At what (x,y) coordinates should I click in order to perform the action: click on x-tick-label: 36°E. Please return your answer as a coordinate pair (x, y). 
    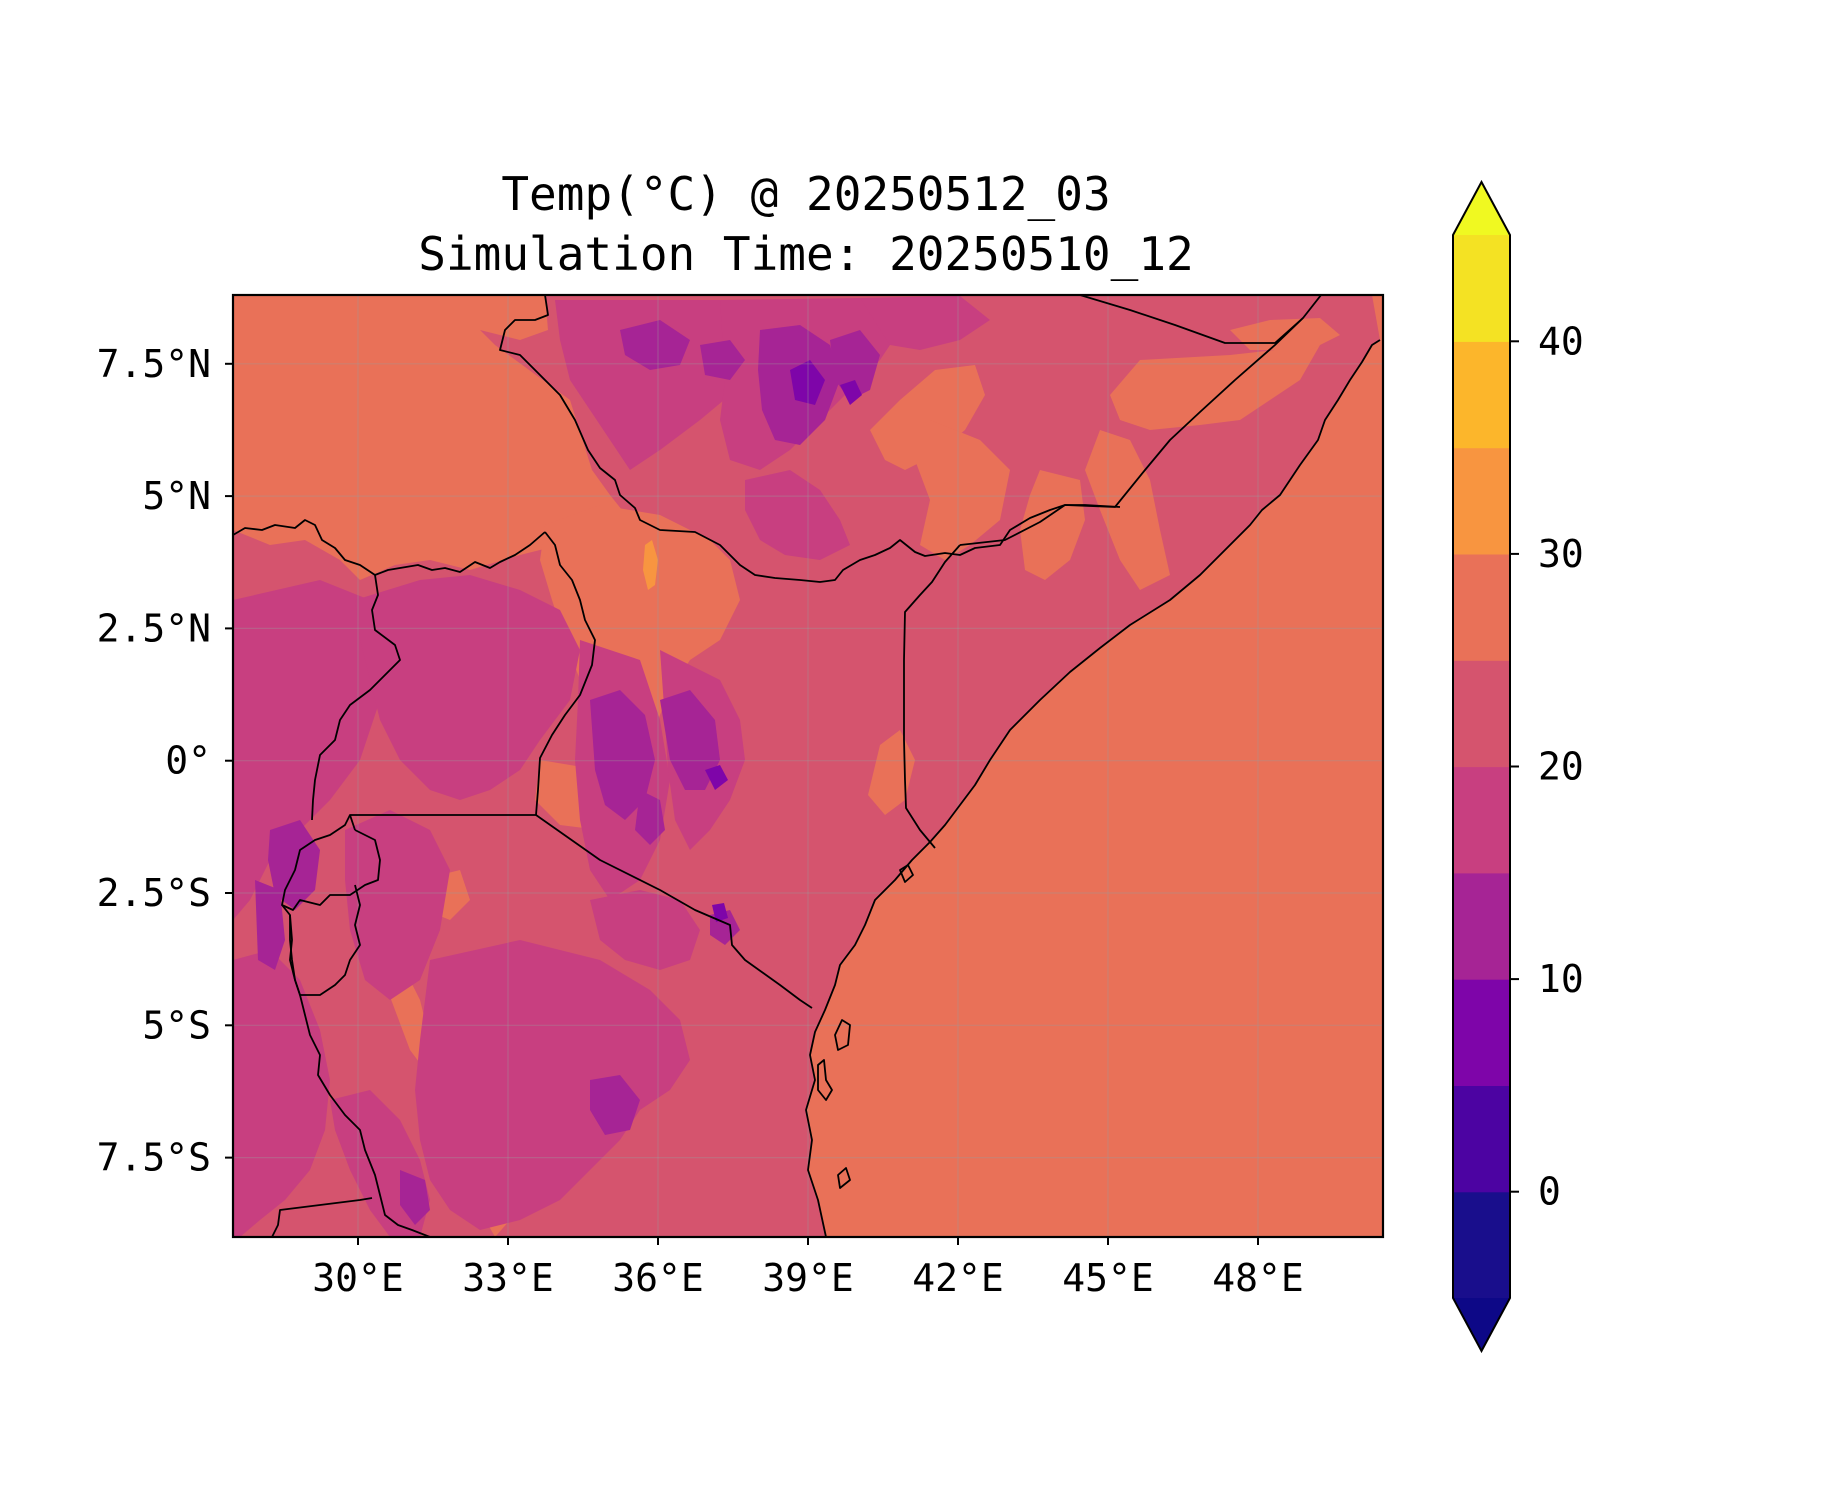
    Looking at the image, I should click on (658, 1278).